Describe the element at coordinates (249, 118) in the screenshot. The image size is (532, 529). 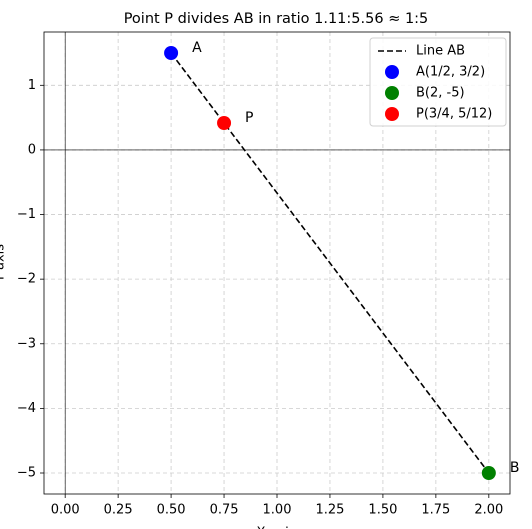
I see `point-label: P` at that location.